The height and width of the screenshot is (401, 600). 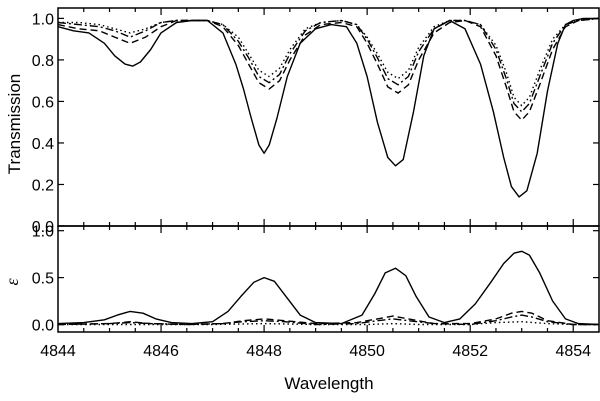 What do you see at coordinates (43, 61) in the screenshot?
I see `y-tick-label: 0.8` at bounding box center [43, 61].